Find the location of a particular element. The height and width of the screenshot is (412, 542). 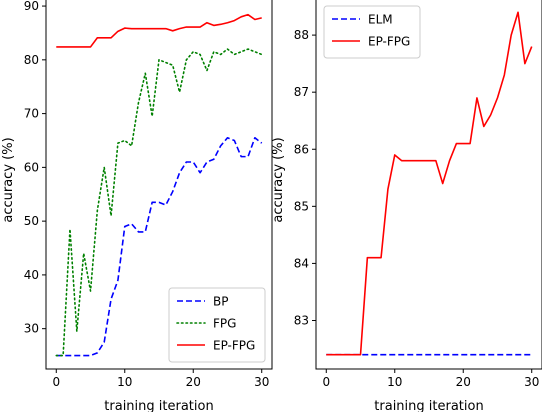

y-tick-label: 40 is located at coordinates (31, 275).